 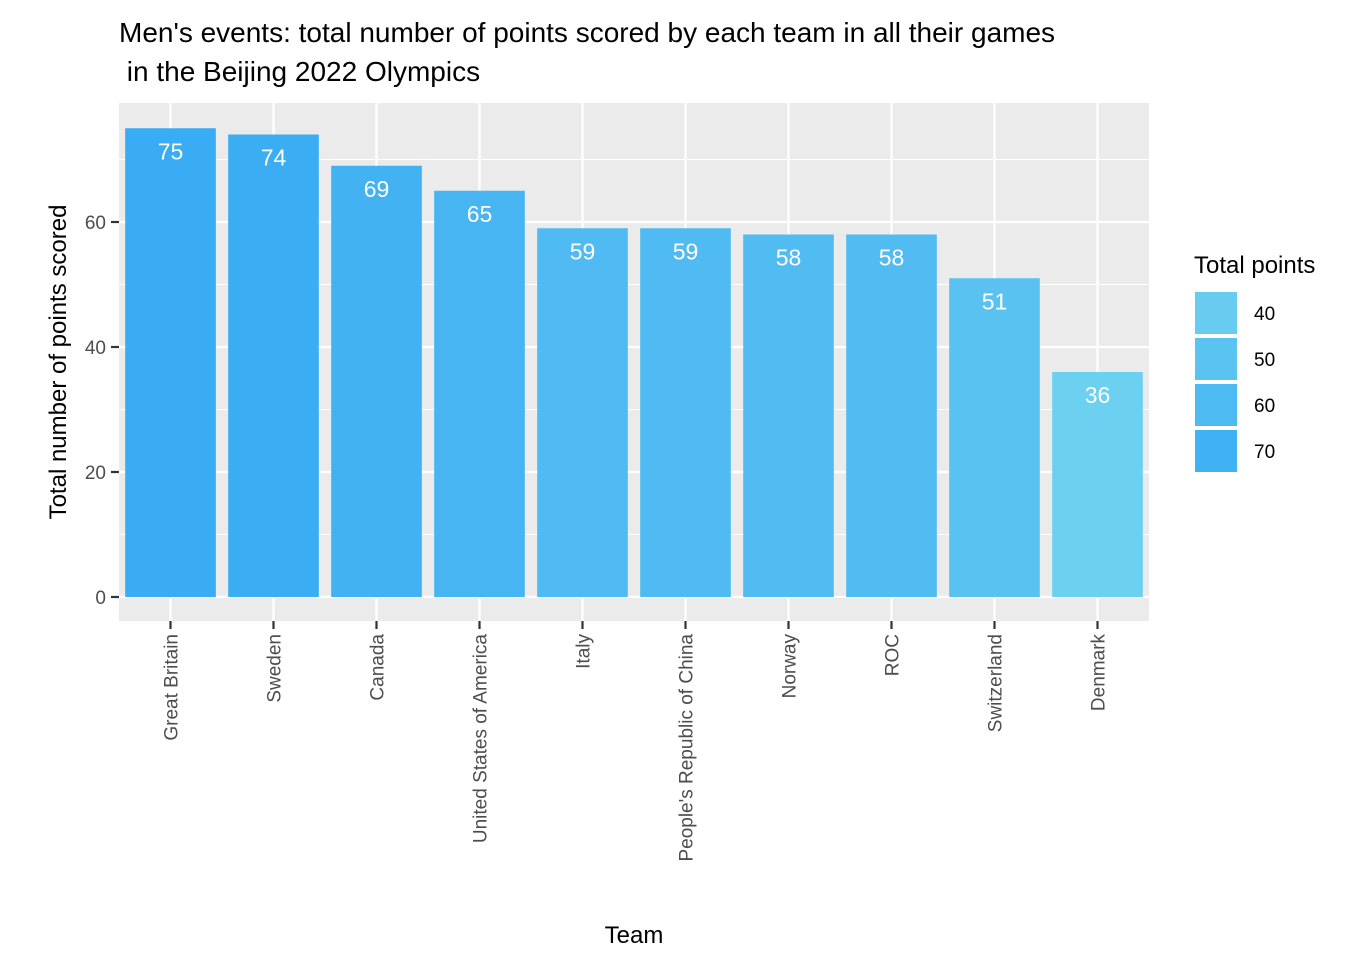 I want to click on x-tick-label: ROC, so click(x=893, y=655).